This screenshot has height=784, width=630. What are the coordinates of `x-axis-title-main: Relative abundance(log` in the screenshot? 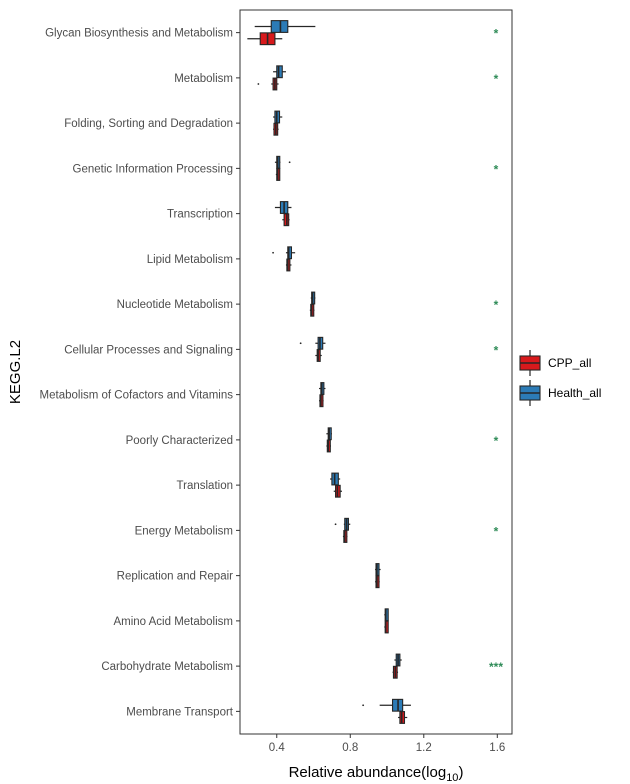 It's located at (368, 772).